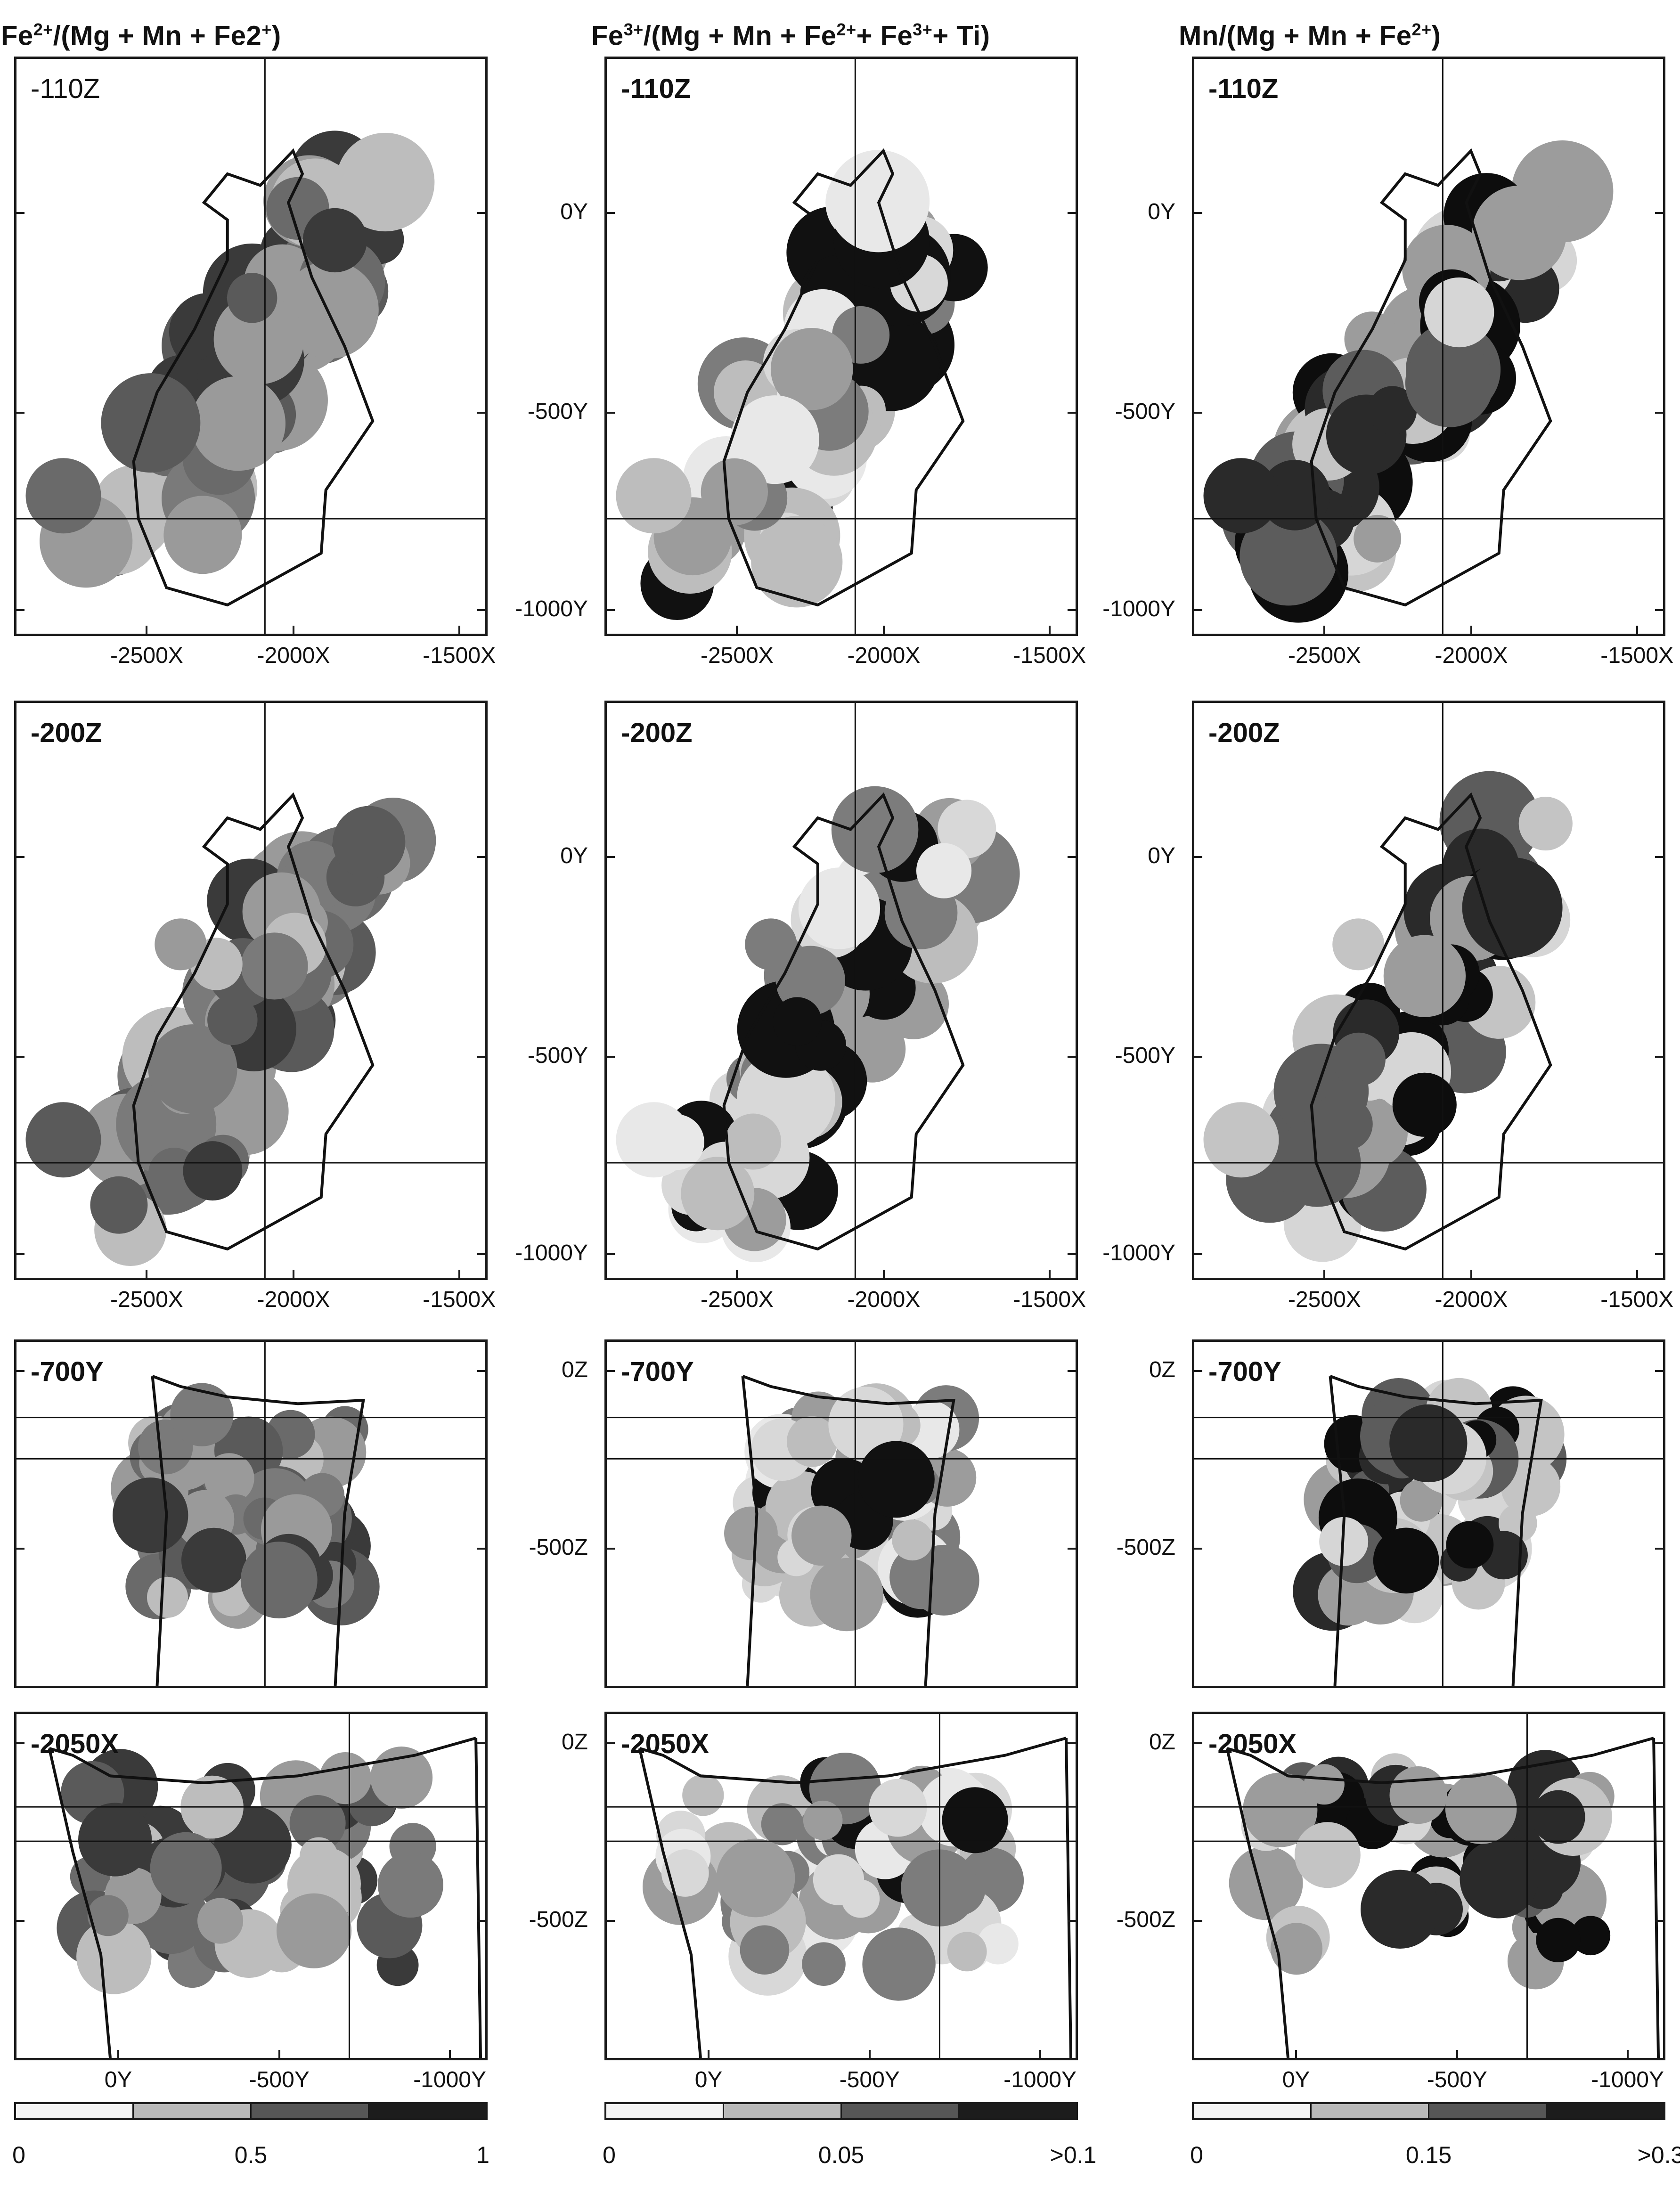  I want to click on colorbar-label-max: 1, so click(482, 2155).